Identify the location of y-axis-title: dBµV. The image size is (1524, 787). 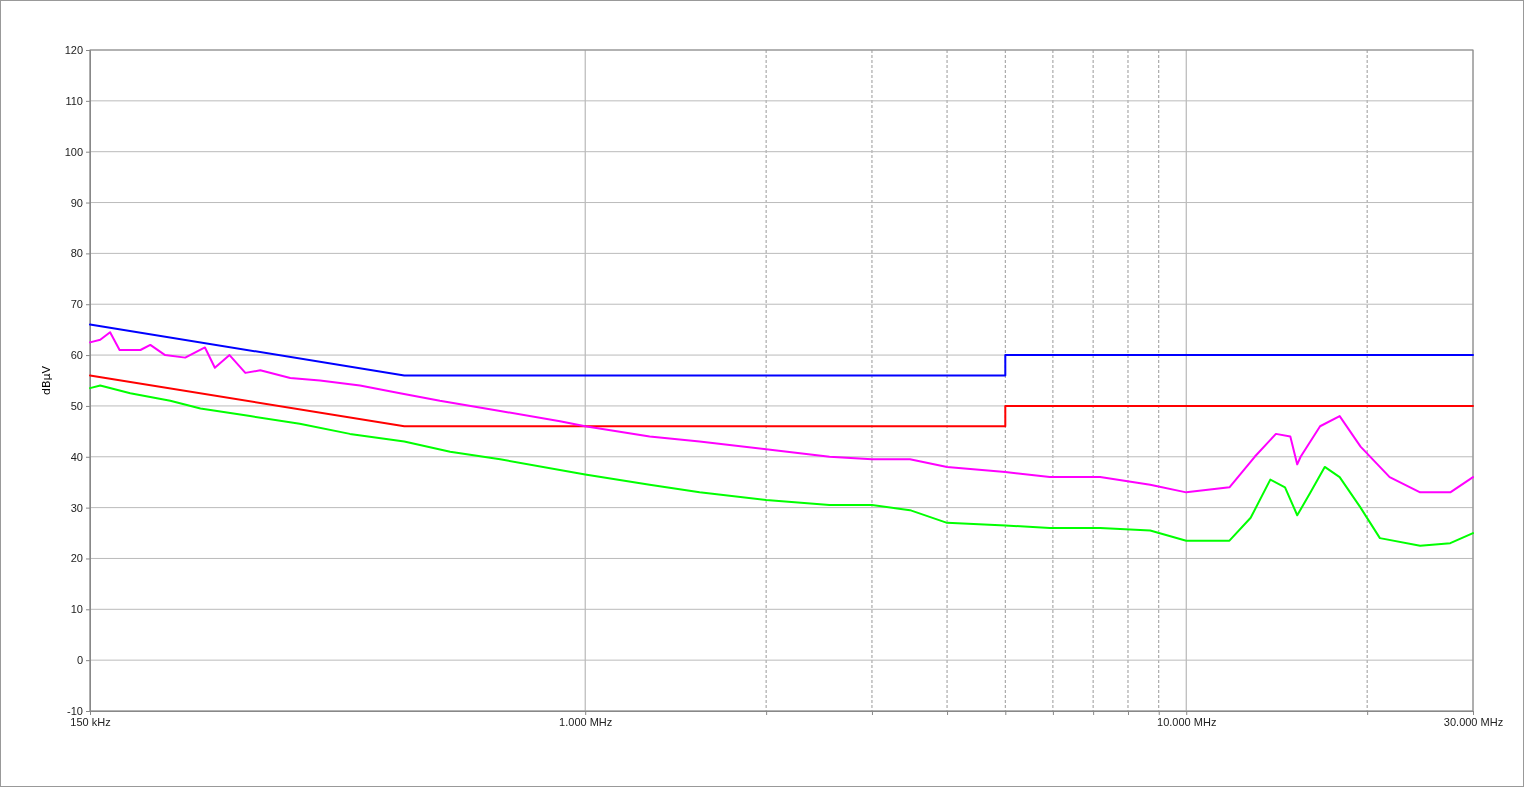
(46, 380).